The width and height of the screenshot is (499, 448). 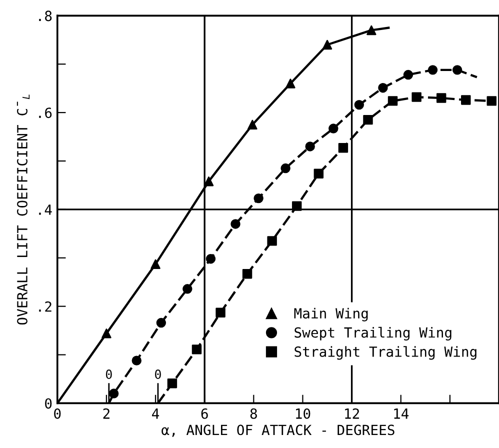 What do you see at coordinates (204, 413) in the screenshot?
I see `x-tick-label: 6` at bounding box center [204, 413].